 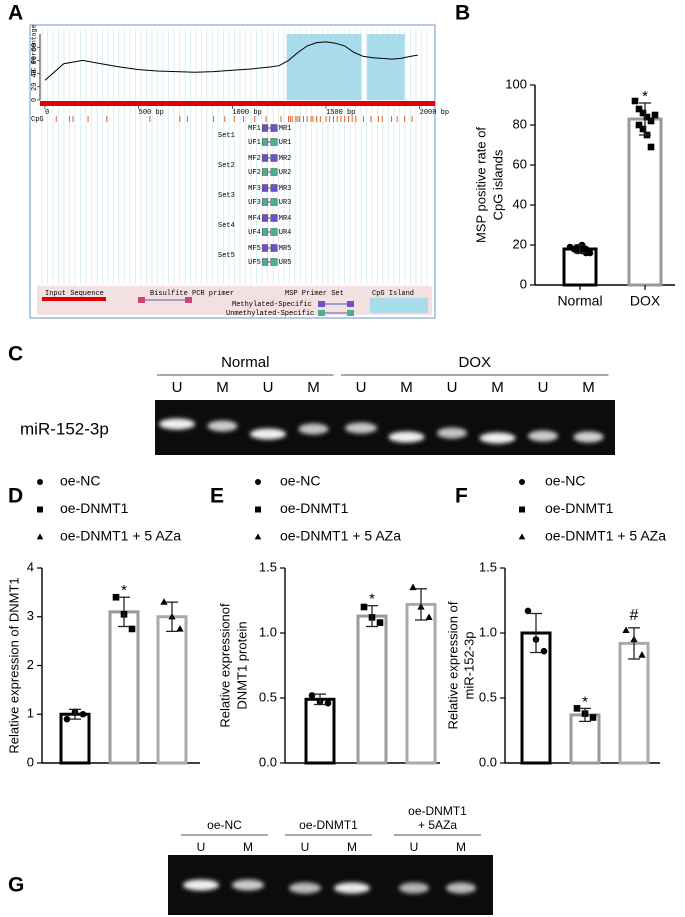 I want to click on set-label: Set5, so click(x=226, y=256).